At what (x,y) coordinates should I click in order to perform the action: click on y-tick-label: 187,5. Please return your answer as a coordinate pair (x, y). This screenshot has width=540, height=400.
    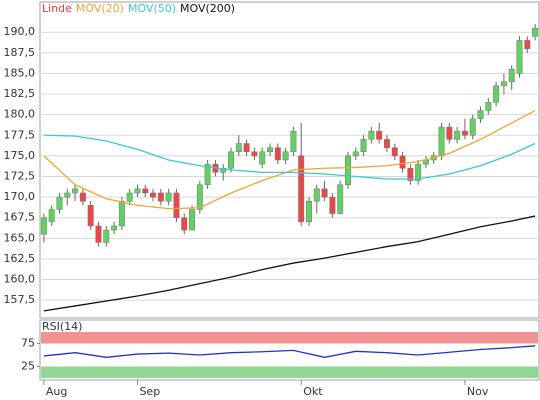
    Looking at the image, I should click on (20, 52).